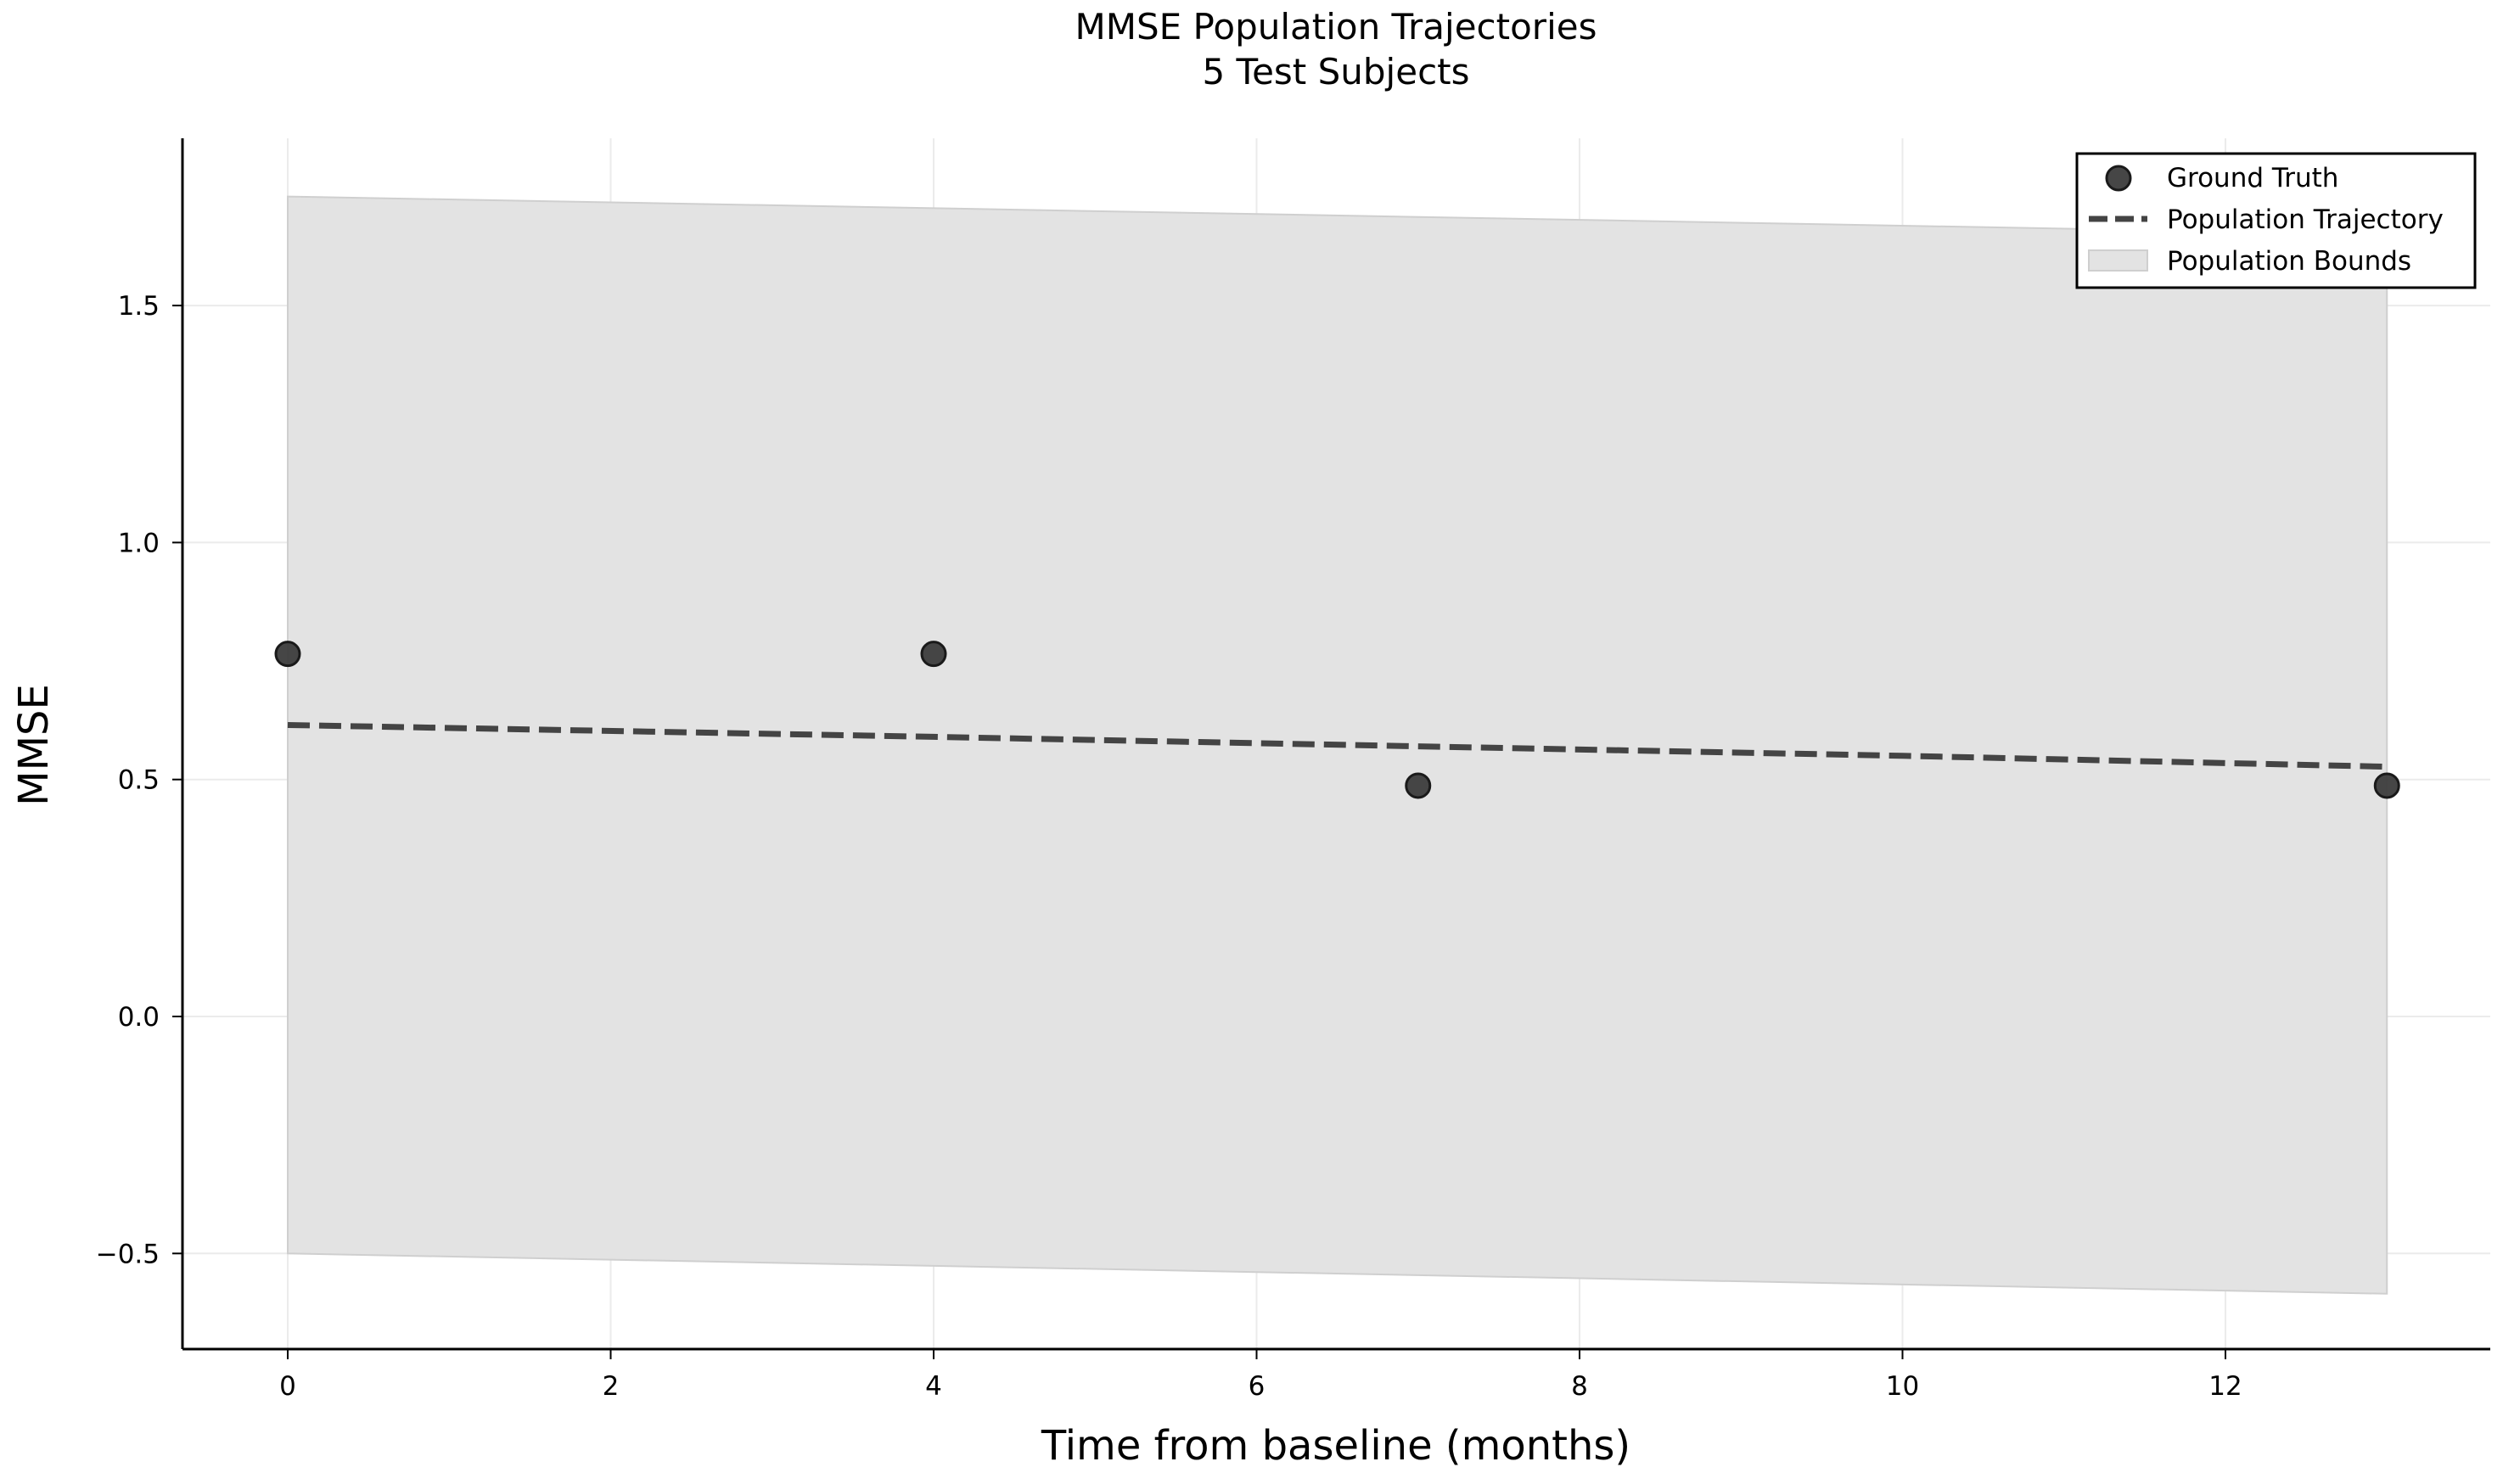 The height and width of the screenshot is (1484, 2503). What do you see at coordinates (139, 543) in the screenshot?
I see `y-tick-label: 1.0` at bounding box center [139, 543].